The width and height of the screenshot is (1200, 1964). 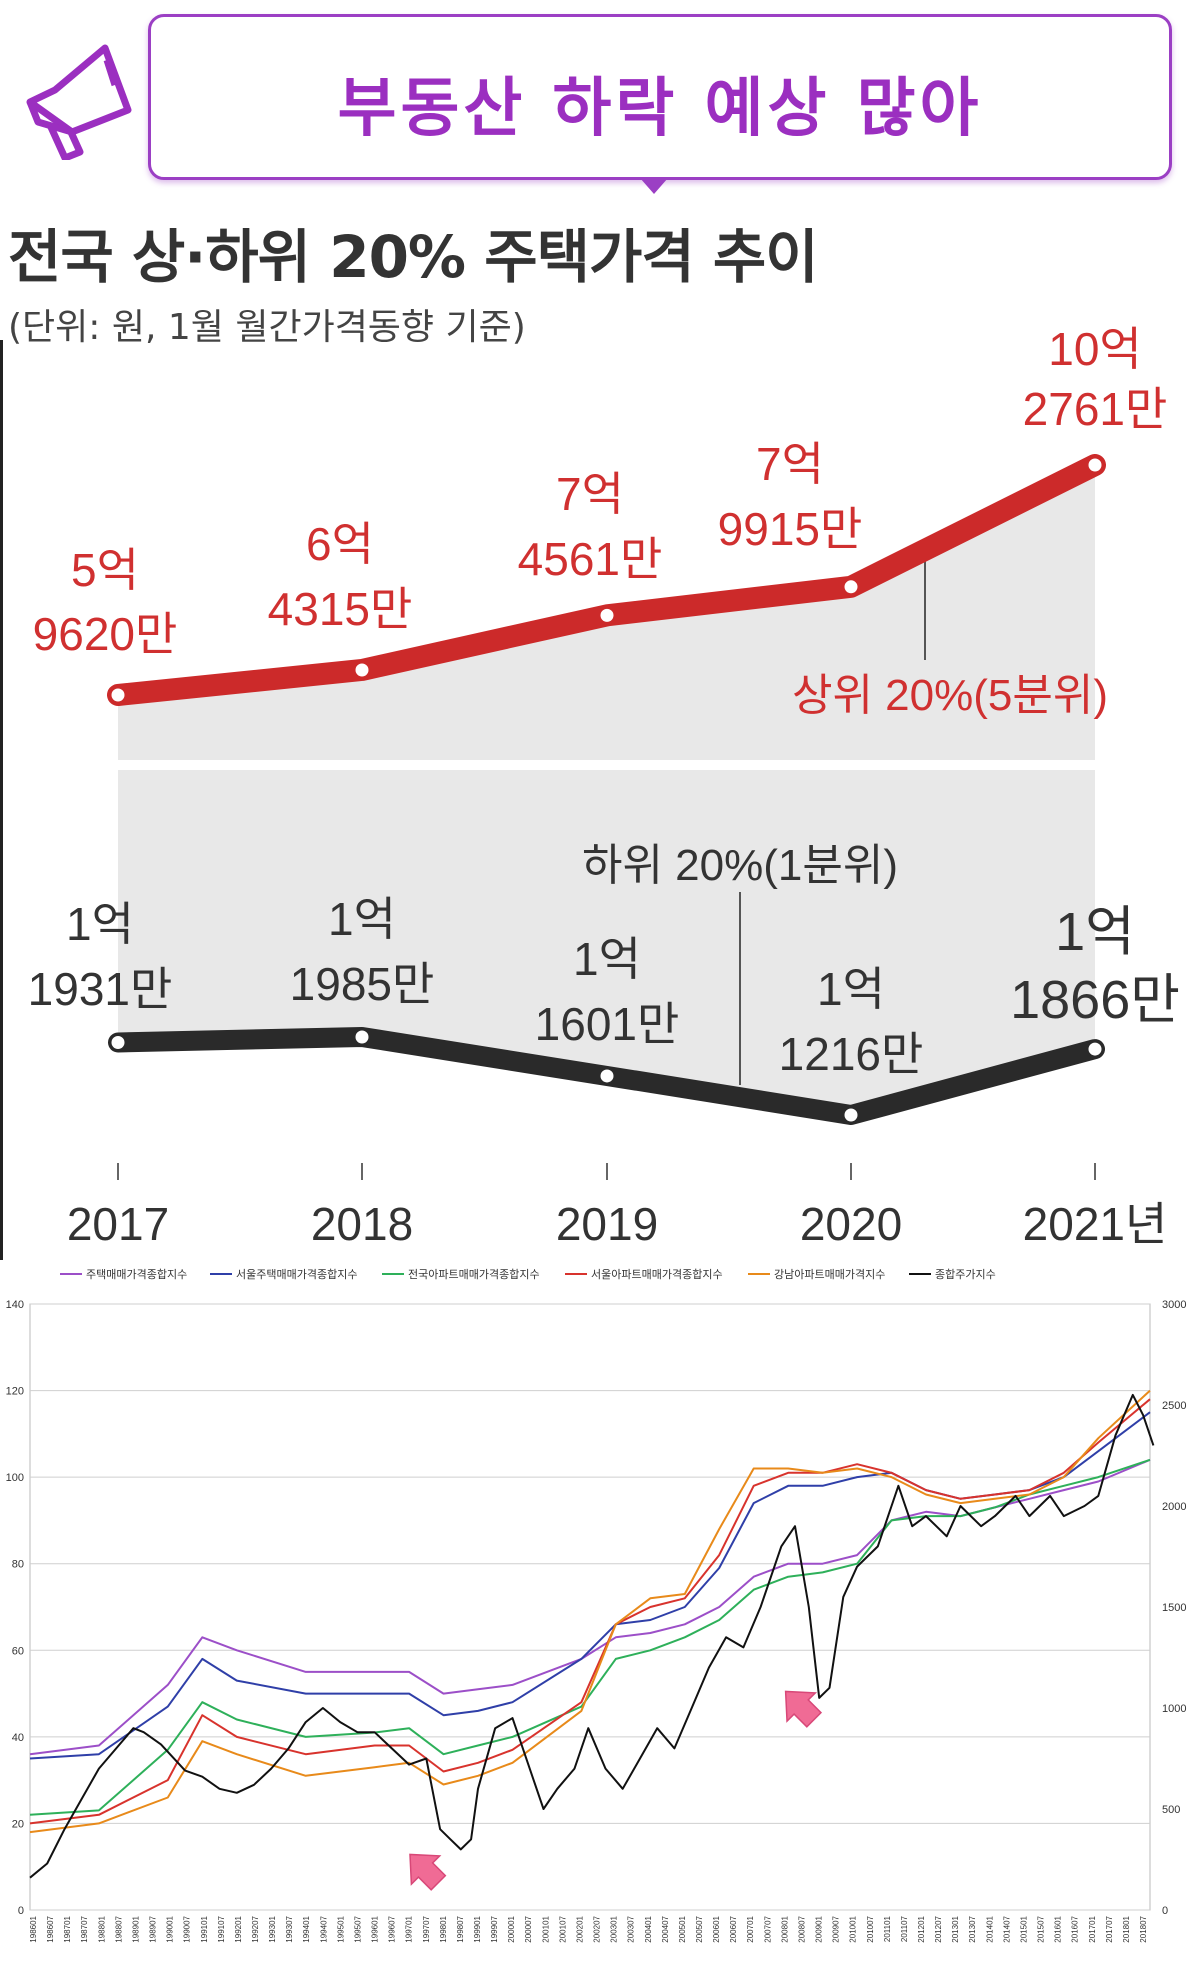 I want to click on x-tick-label: 199307, so click(x=289, y=1928).